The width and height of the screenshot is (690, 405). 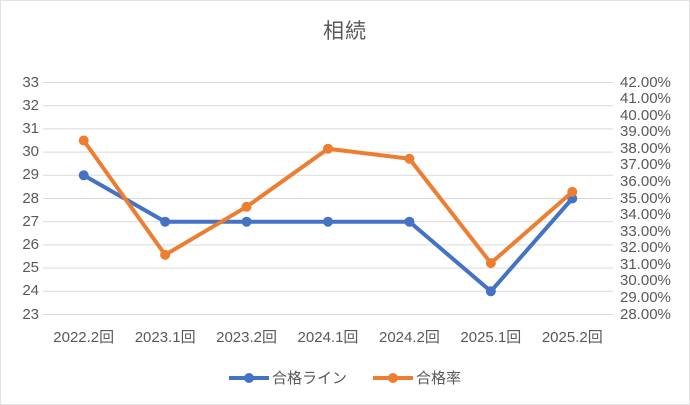 What do you see at coordinates (645, 115) in the screenshot?
I see `right-axis-tick-label: 40.00%` at bounding box center [645, 115].